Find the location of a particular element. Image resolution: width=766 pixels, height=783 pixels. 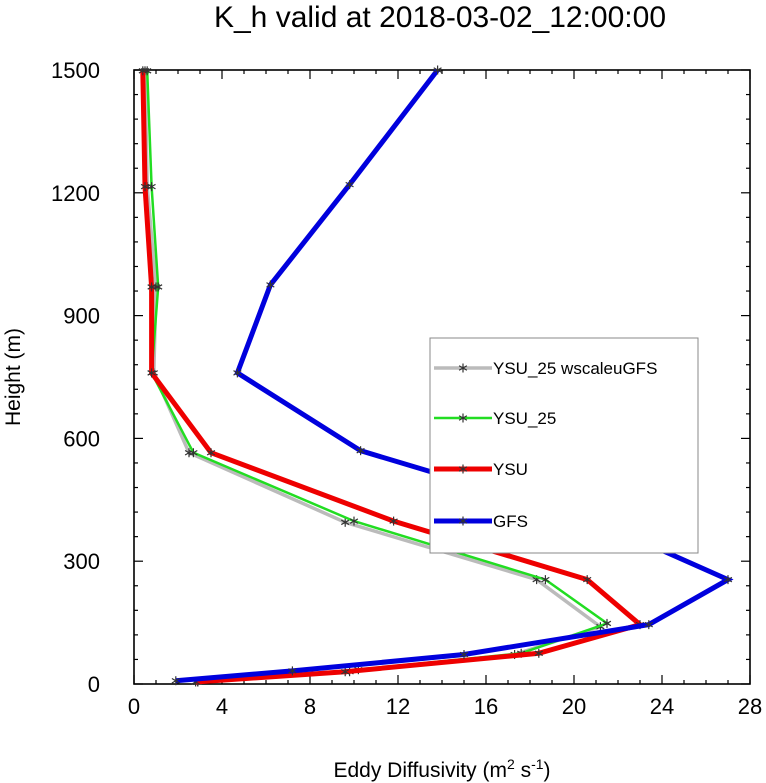

legend-item: YSU_25 is located at coordinates (495, 418).